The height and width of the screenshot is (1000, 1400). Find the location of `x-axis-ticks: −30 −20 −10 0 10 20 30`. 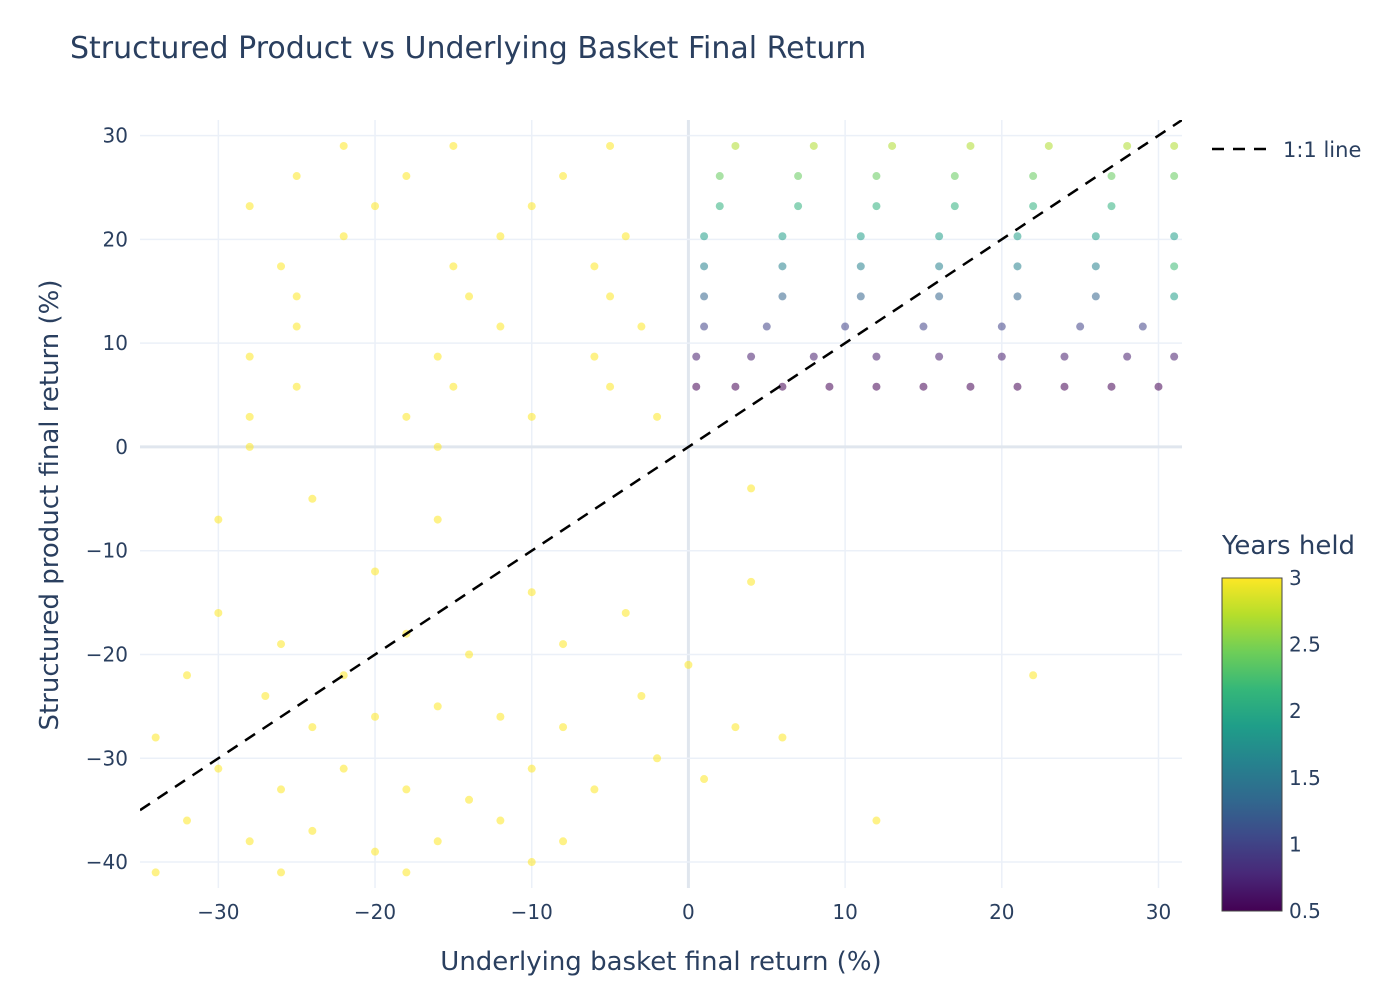

x-axis-ticks: −30 −20 −10 0 10 20 30 is located at coordinates (684, 912).